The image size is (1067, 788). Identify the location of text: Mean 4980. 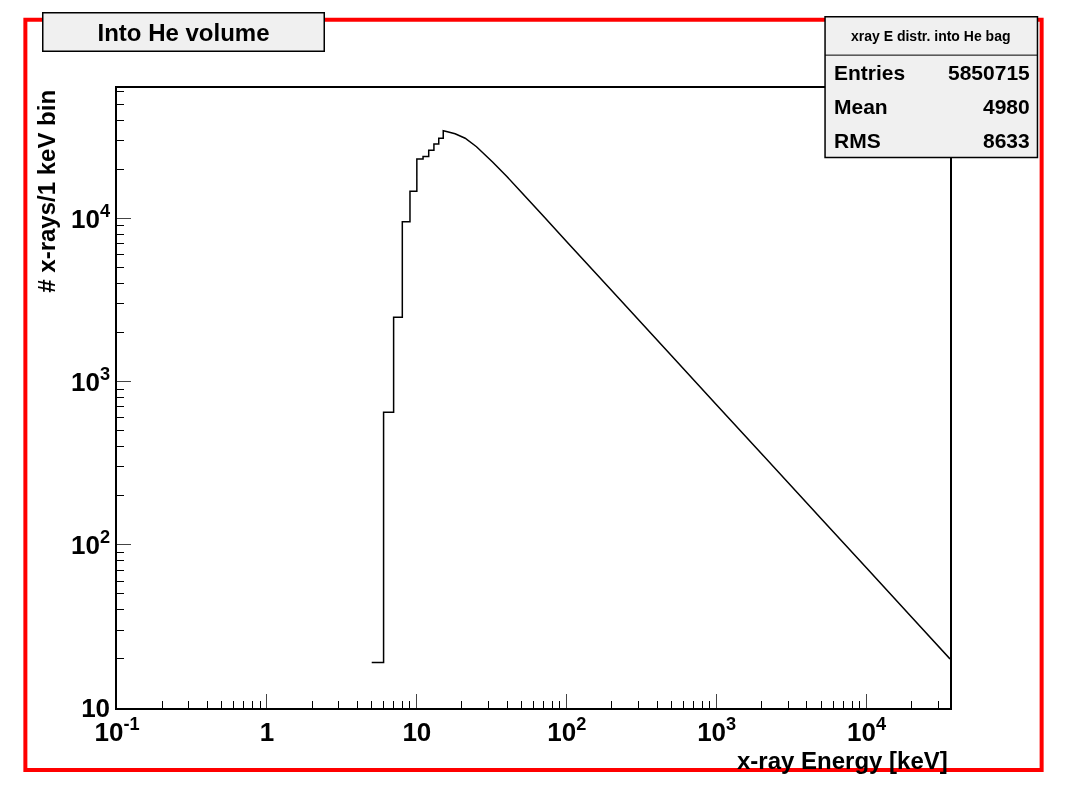
(932, 106).